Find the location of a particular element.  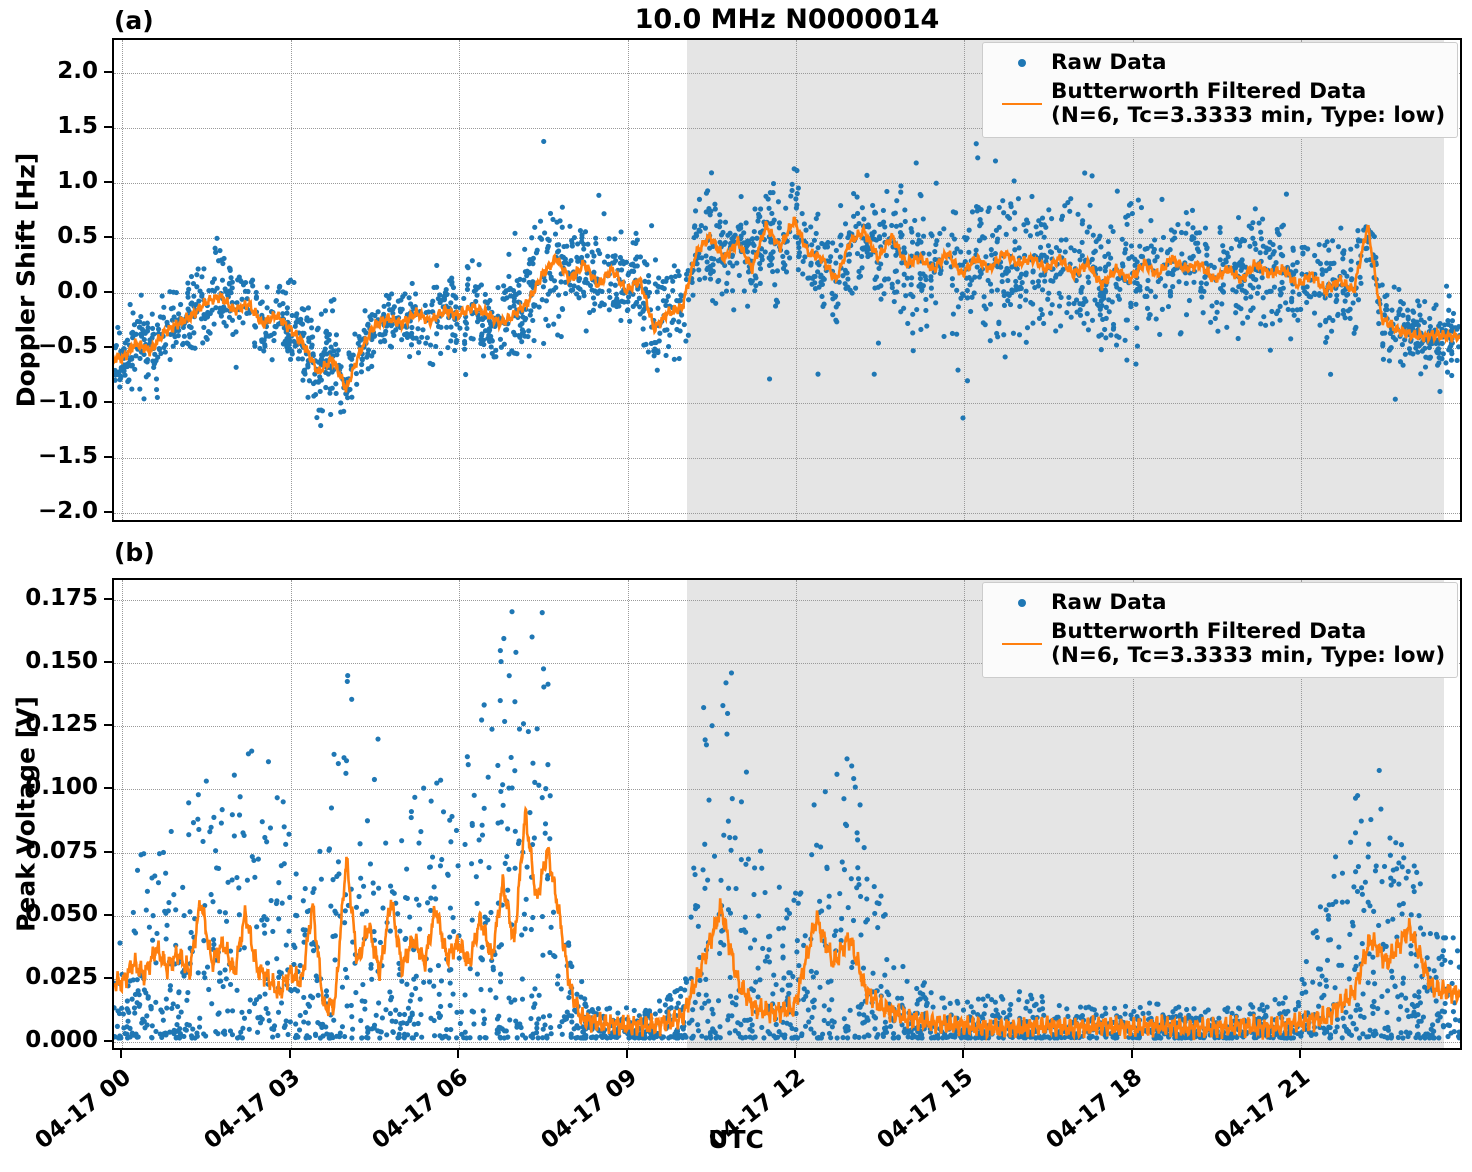

x-tick-label: 04-17 09 is located at coordinates (571, 1118).